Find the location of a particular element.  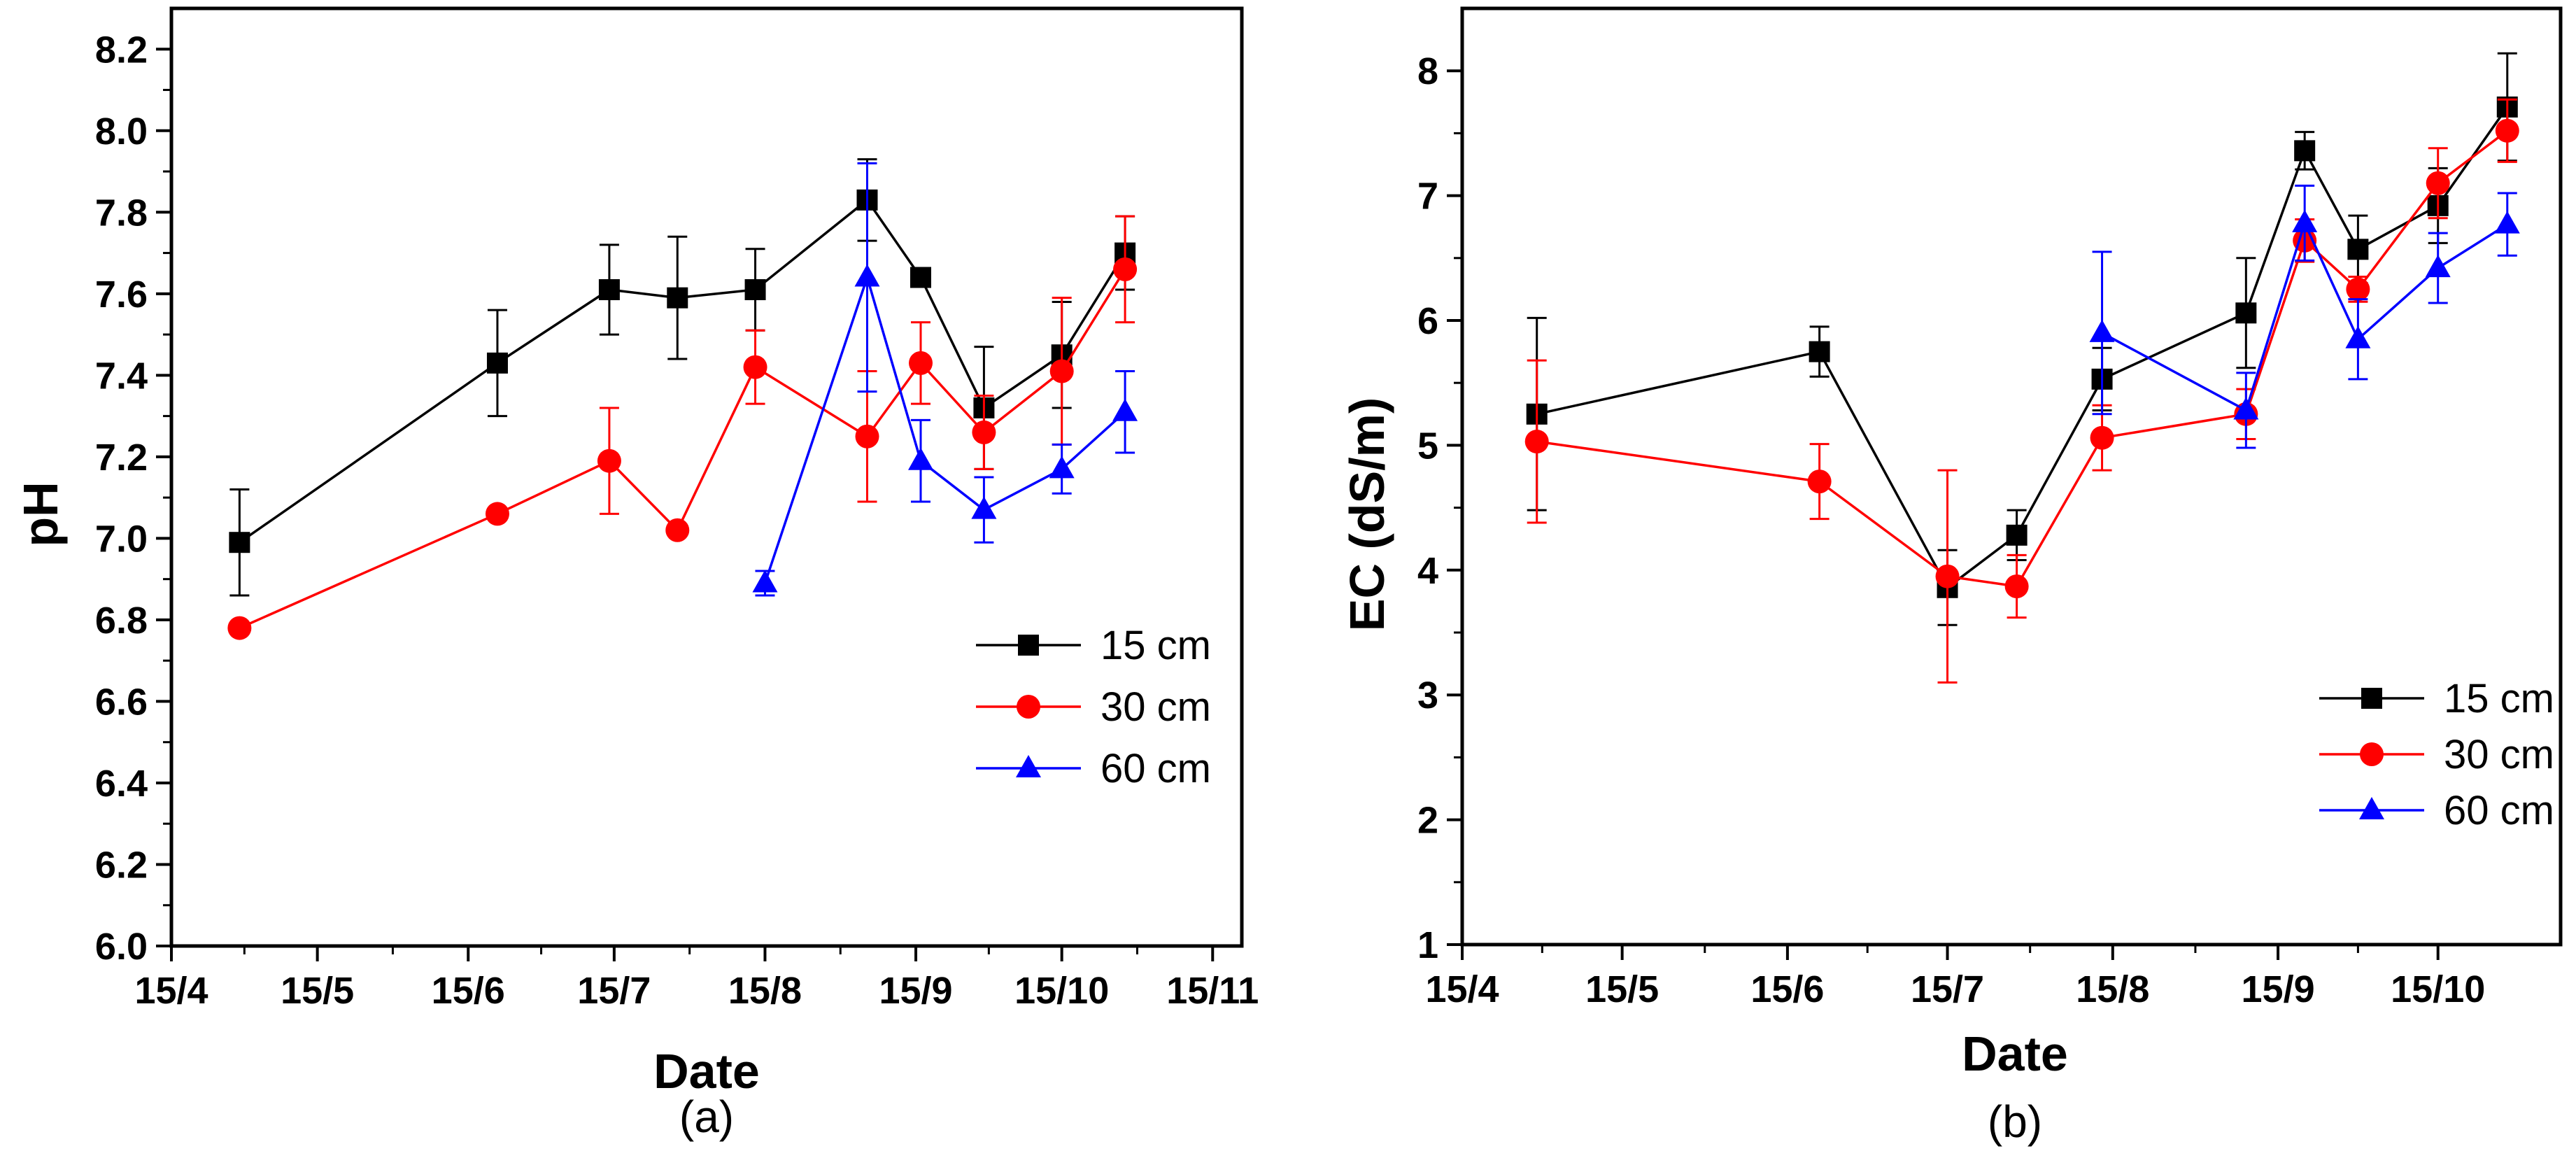

panel-a-legend-entry: 30 cm is located at coordinates (1093, 707).